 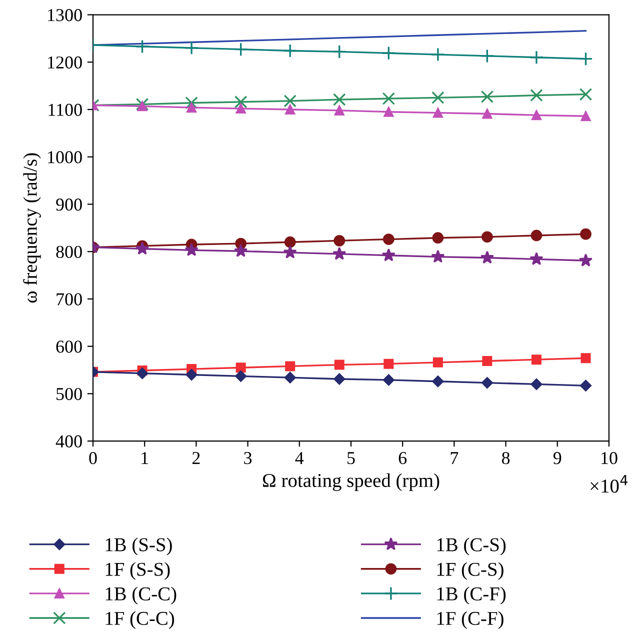 What do you see at coordinates (248, 458) in the screenshot?
I see `x-tick-label: 3` at bounding box center [248, 458].